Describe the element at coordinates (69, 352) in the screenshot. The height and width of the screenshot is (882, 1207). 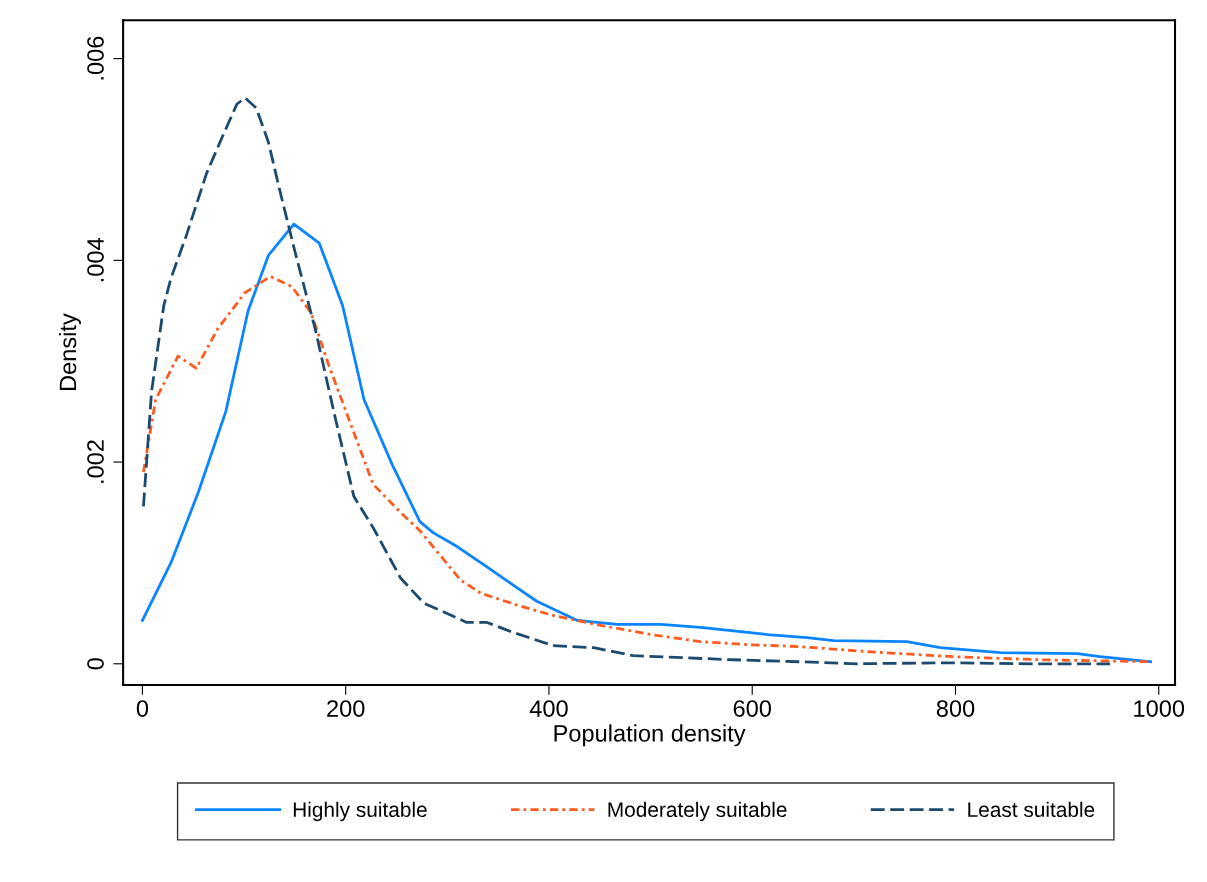
I see `y-axis-title: Density` at that location.